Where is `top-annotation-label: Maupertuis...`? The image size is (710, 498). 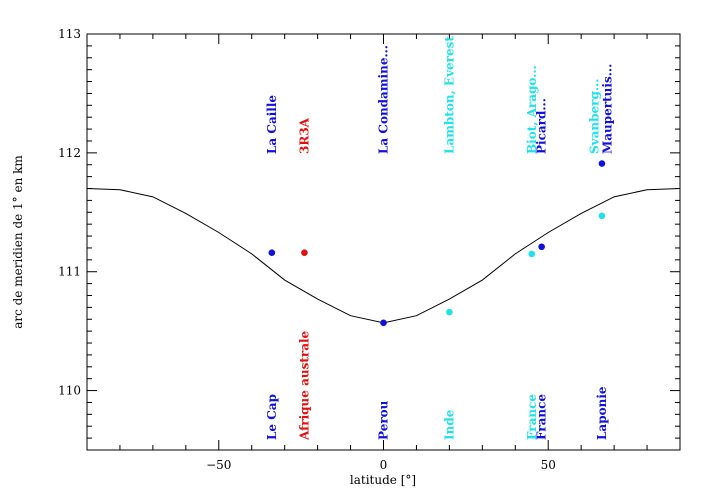
top-annotation-label: Maupertuis... is located at coordinates (608, 109).